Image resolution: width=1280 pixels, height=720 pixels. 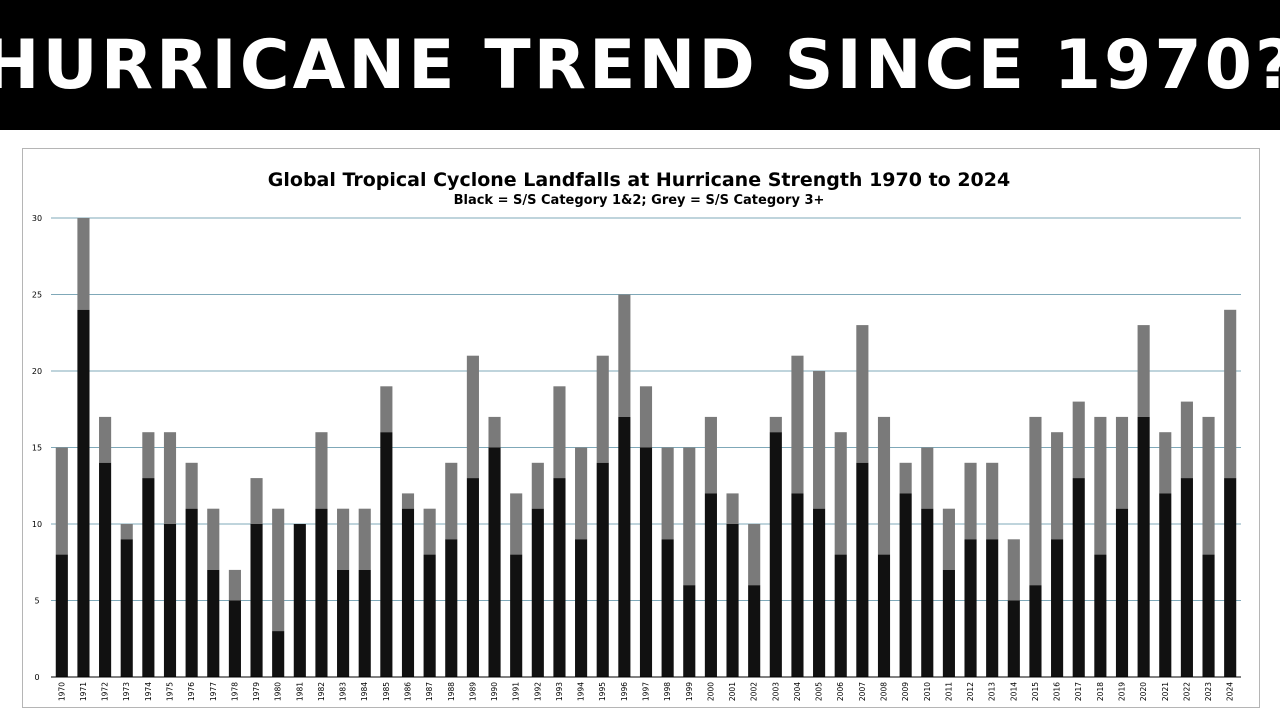 What do you see at coordinates (1035, 501) in the screenshot?
I see `bar-cat3plus-2015` at bounding box center [1035, 501].